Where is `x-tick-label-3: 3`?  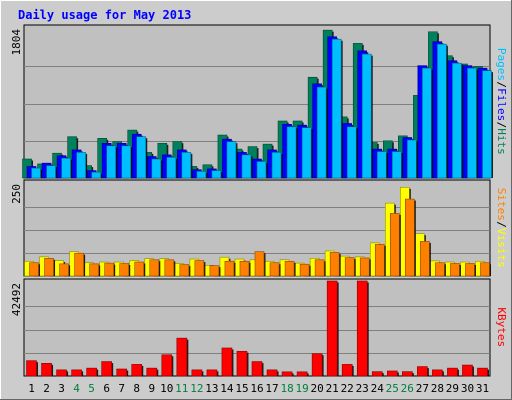 x-tick-label-3: 3 is located at coordinates (61, 388).